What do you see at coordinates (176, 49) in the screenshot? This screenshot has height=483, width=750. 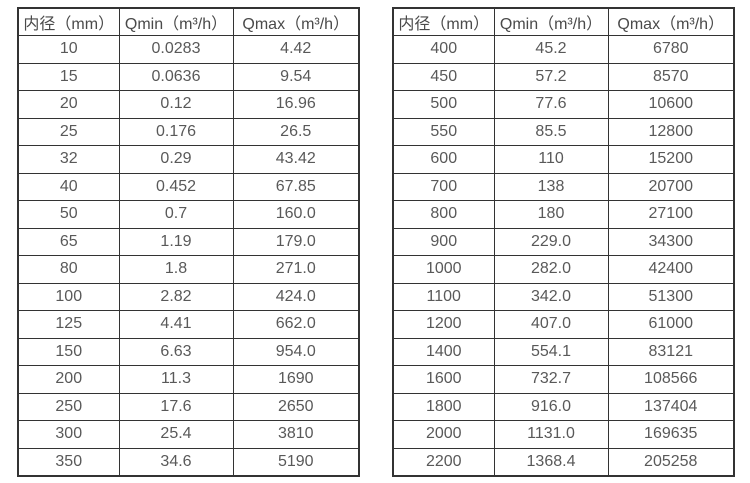 I see `table-cell: 0.0283` at bounding box center [176, 49].